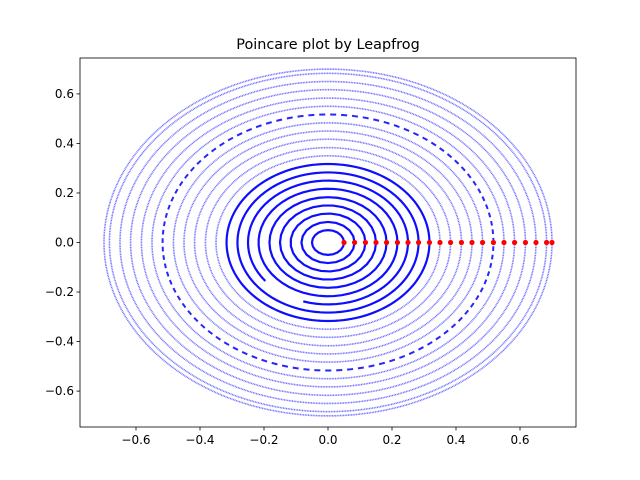 This screenshot has width=640, height=480. Describe the element at coordinates (64, 94) in the screenshot. I see `y-tick-label-6: 0.6` at that location.